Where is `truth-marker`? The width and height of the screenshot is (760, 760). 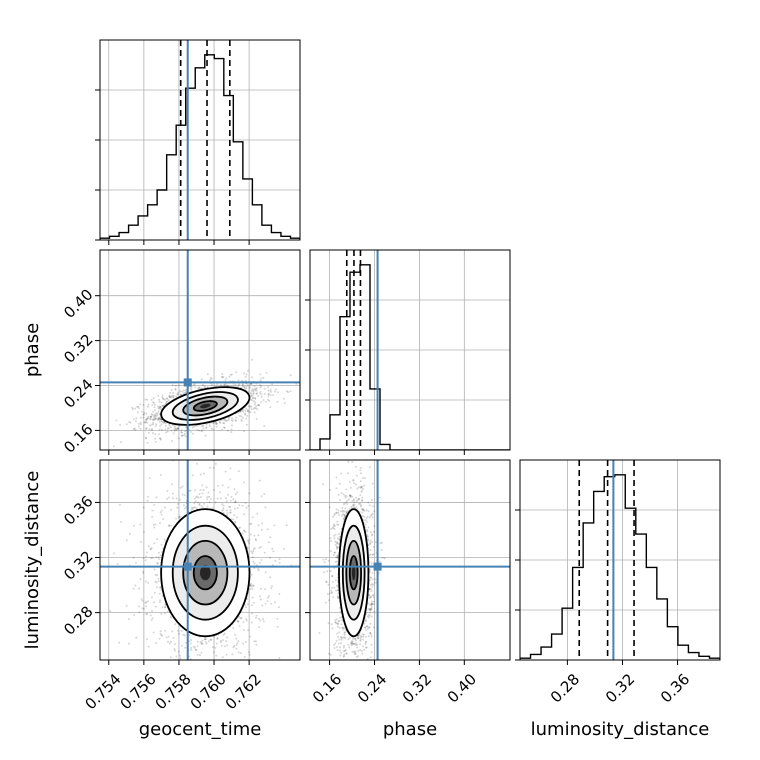
truth-marker is located at coordinates (187, 382).